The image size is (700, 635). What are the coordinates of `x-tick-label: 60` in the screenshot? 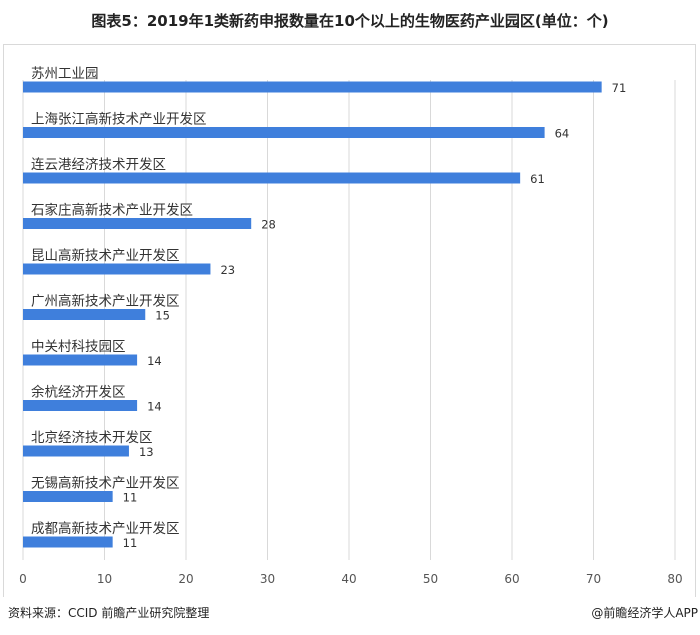 It's located at (511, 579).